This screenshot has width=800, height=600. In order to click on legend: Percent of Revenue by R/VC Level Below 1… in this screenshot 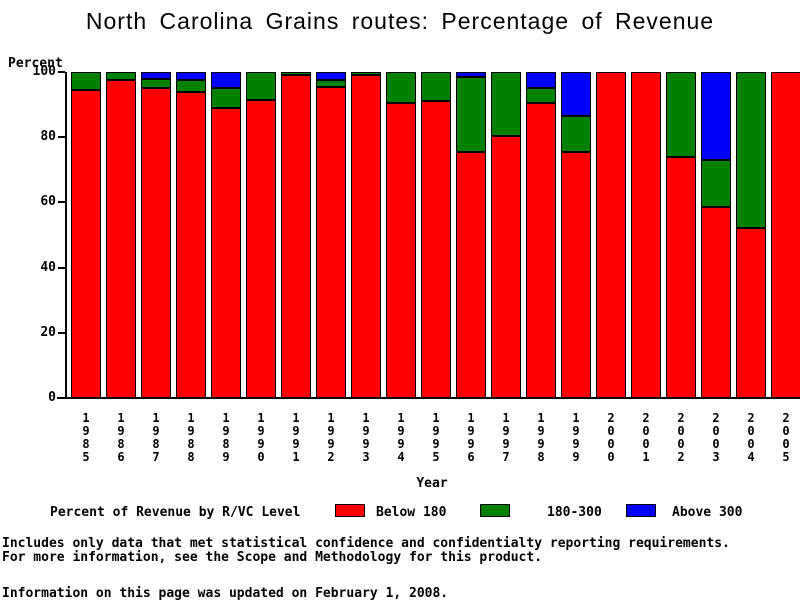, I will do `click(400, 512)`.